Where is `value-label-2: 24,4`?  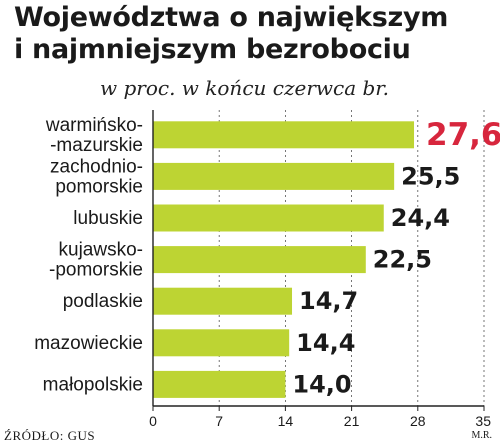 value-label-2: 24,4 is located at coordinates (420, 218).